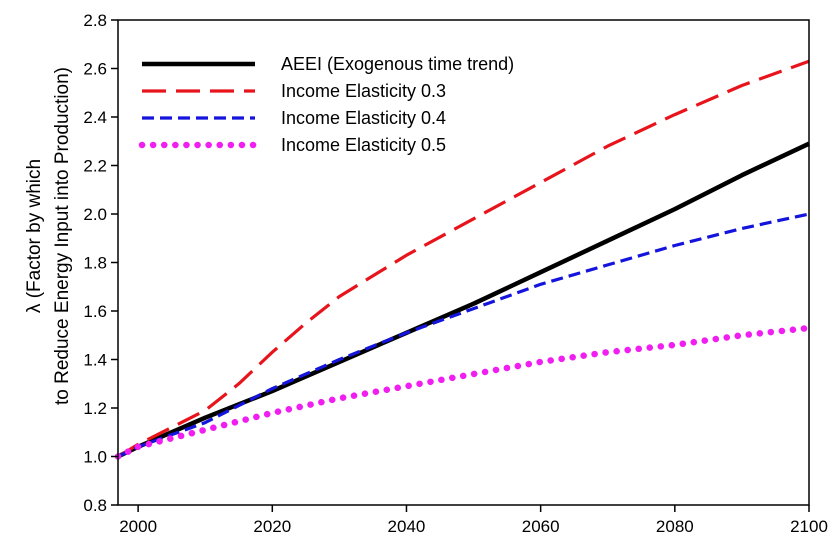  I want to click on y-tick-label: 2.4, so click(95, 117).